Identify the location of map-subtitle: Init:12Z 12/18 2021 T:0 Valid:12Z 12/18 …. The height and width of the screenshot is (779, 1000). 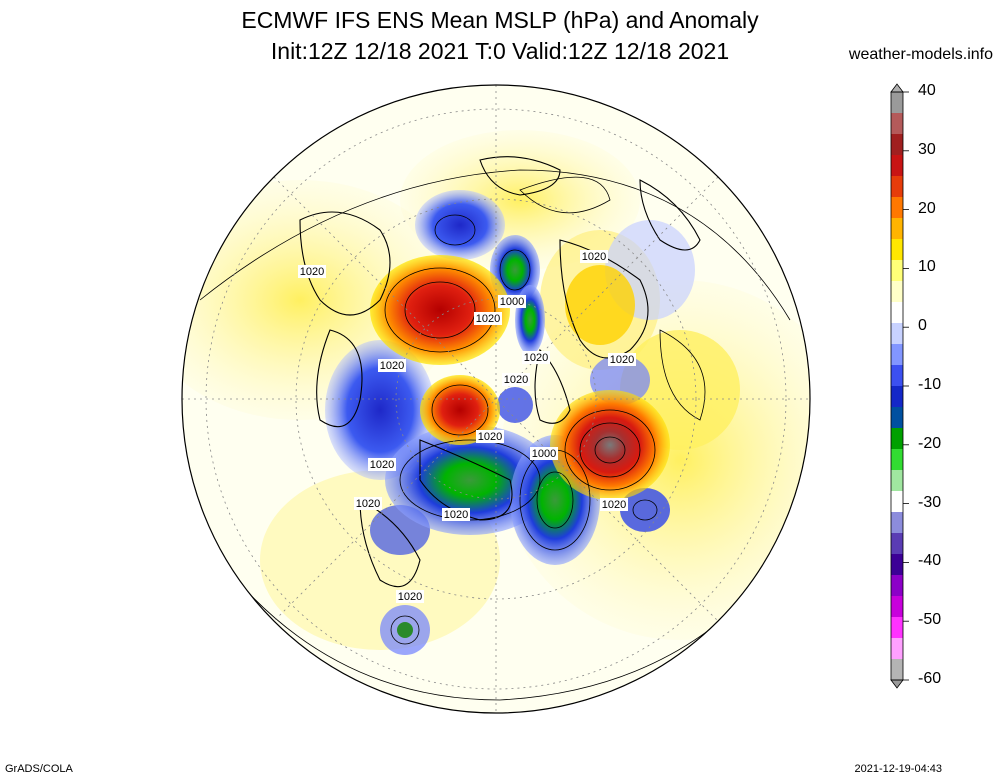
(500, 51).